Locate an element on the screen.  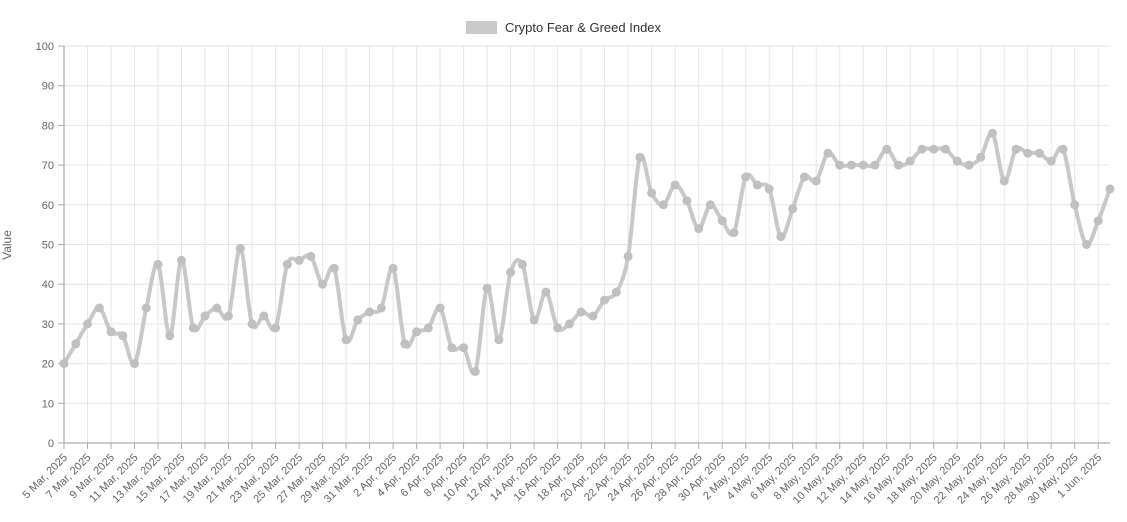
y-tick-label: 70 is located at coordinates (48, 166).